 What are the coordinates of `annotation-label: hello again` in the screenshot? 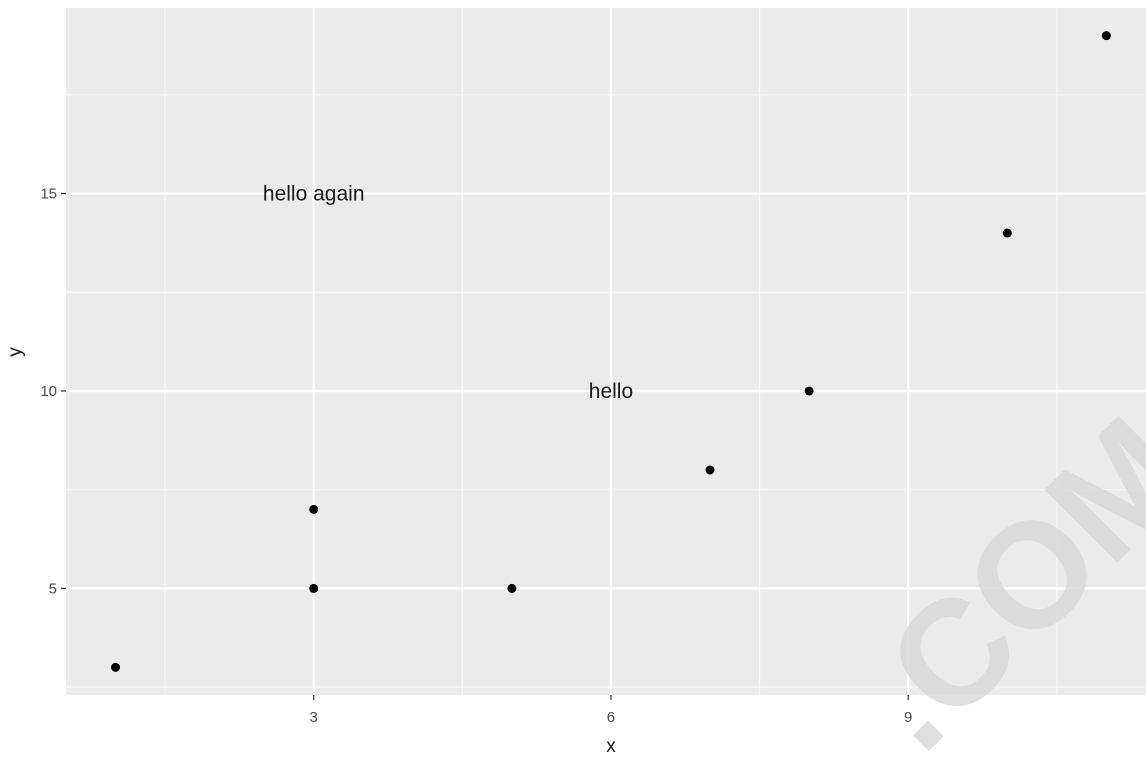 It's located at (314, 194).